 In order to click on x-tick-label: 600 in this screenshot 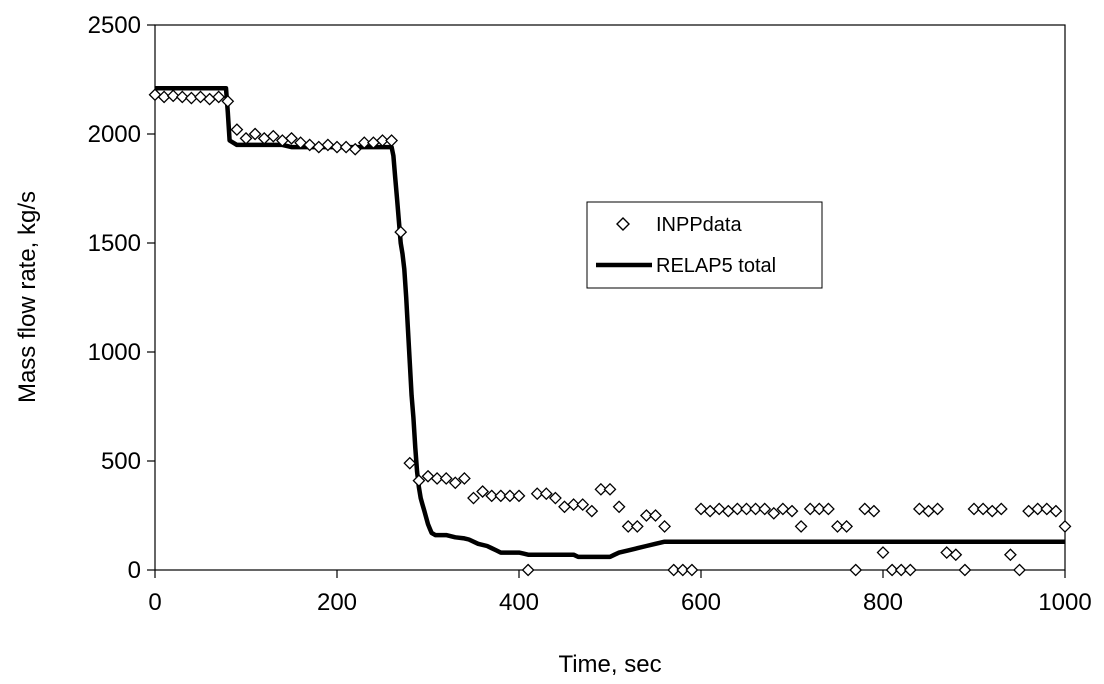, I will do `click(701, 602)`.